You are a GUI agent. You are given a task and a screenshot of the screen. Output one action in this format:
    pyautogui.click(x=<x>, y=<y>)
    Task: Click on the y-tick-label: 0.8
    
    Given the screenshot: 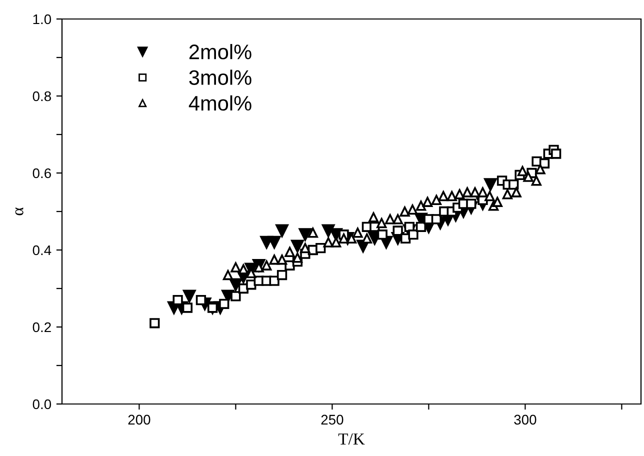 What is the action you would take?
    pyautogui.click(x=41, y=96)
    